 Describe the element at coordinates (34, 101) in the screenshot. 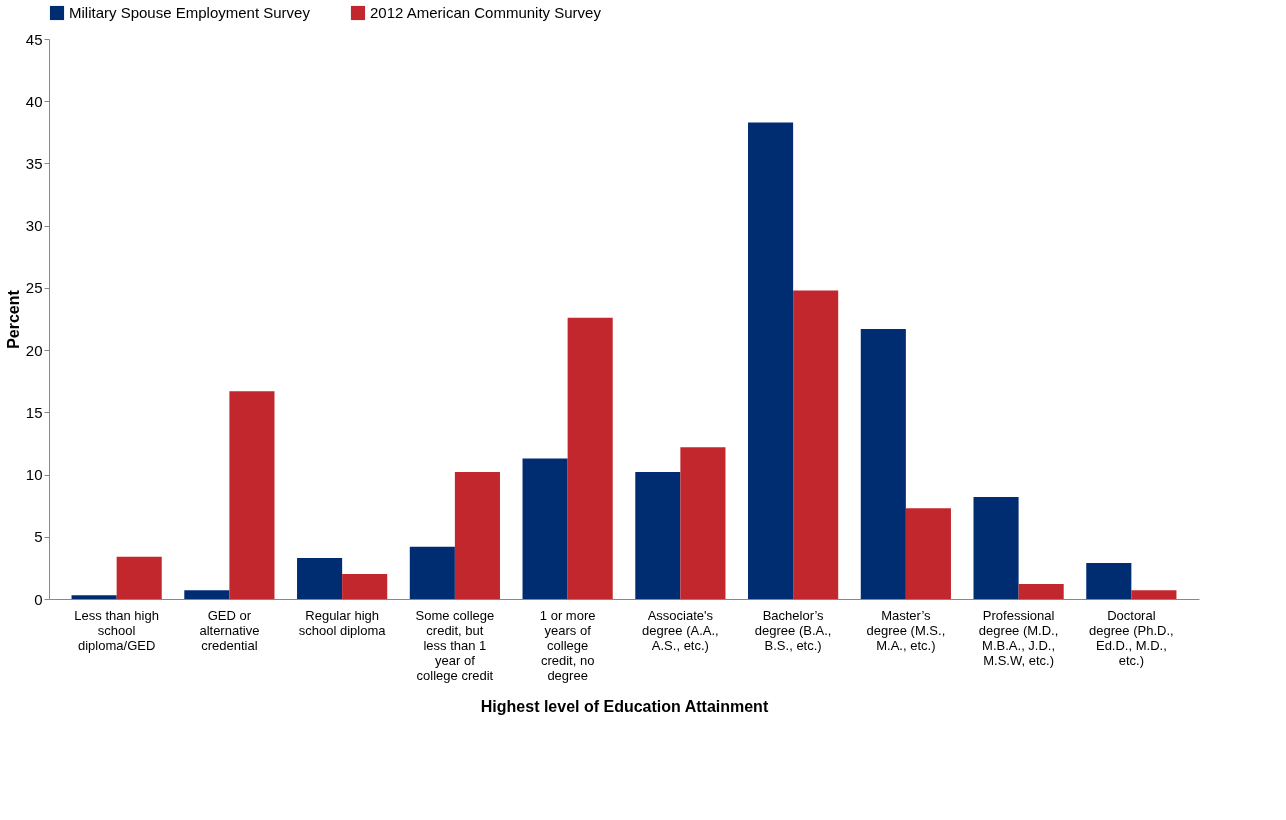

I see `y-tick-label: 40` at that location.